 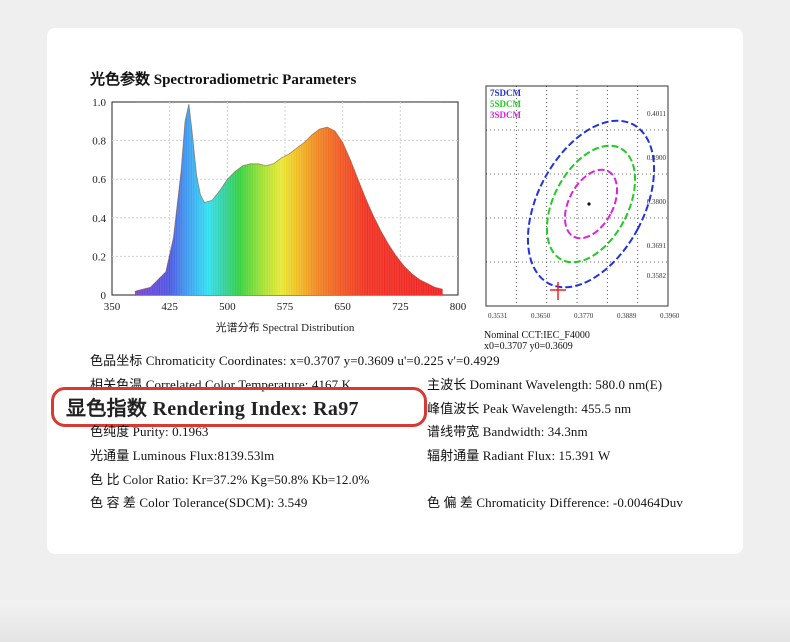 I want to click on section-title: 光色参数 Spectroradiometric Parameters, so click(x=223, y=80).